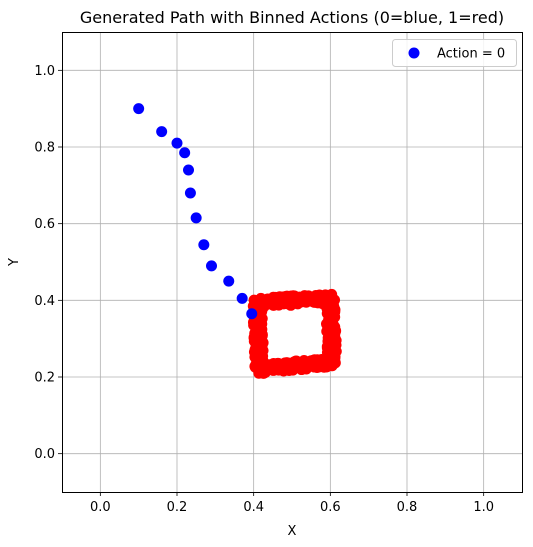 This screenshot has width=533, height=547. I want to click on x-tick-label: 0.8, so click(407, 507).